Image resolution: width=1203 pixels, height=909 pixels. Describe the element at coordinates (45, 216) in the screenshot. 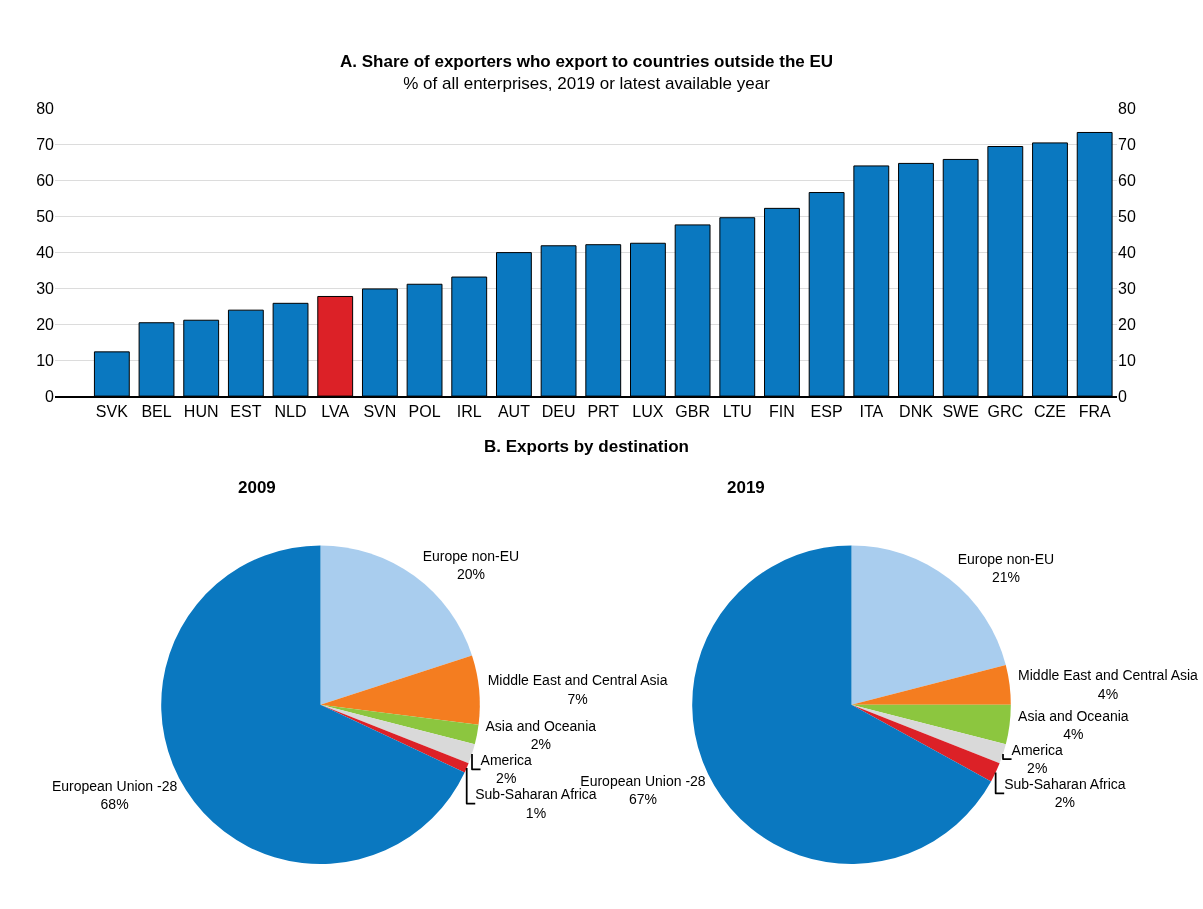

I see `y-tick-label: 50` at that location.